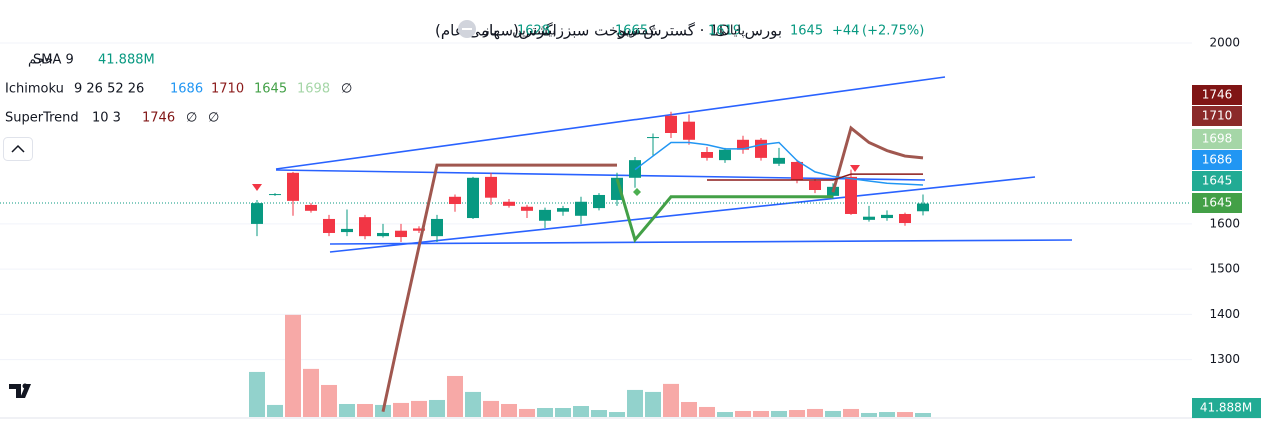 This screenshot has height=422, width=1261. Describe the element at coordinates (467, 29) in the screenshot. I see `icon` at that location.